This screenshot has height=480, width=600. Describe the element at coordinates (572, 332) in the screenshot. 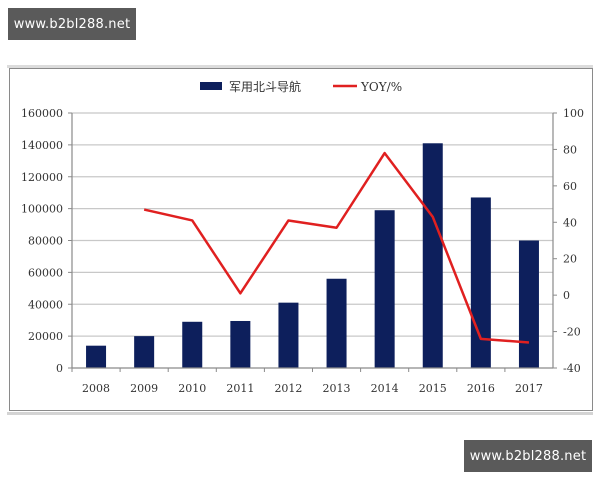

I see `right-tick-label: -20` at that location.